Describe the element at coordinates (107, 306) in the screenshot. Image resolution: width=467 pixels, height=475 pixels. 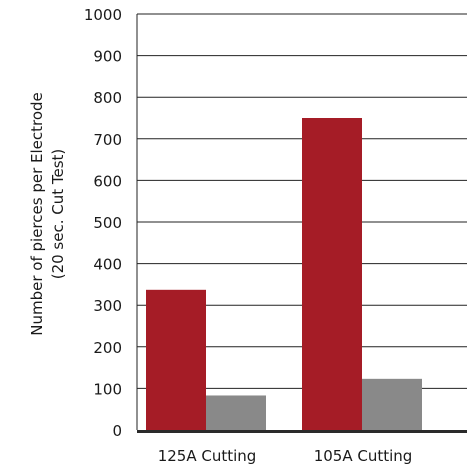
I see `y-tick-label-300: 300` at that location.